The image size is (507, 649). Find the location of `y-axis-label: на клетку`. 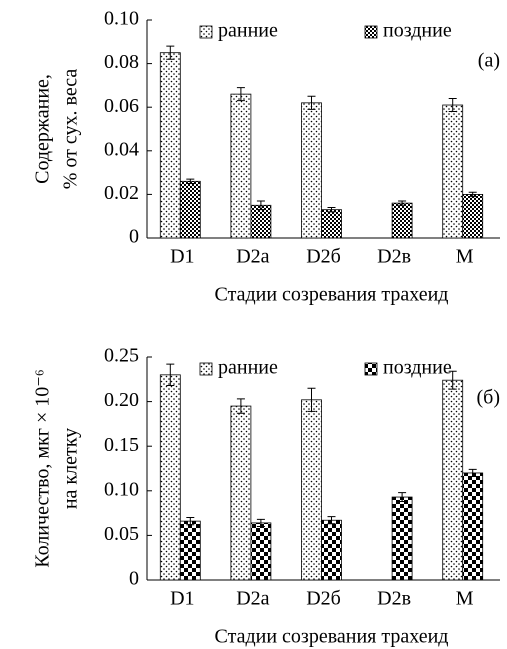

y-axis-label: на клетку is located at coordinates (71, 468).